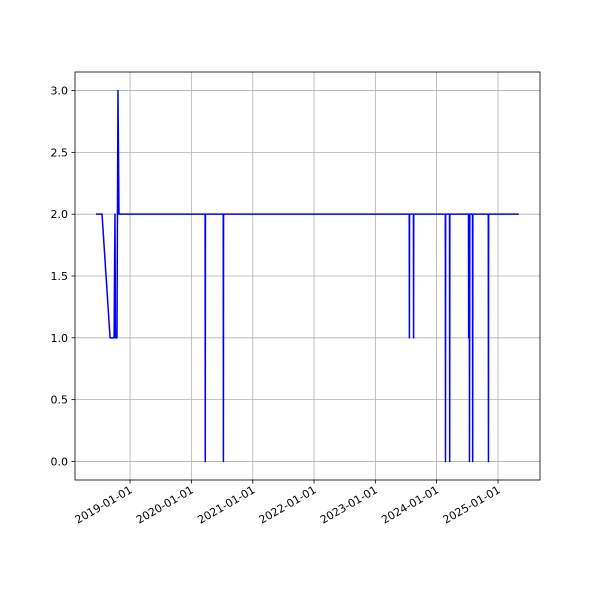 The width and height of the screenshot is (600, 600). I want to click on y-tick-label: 2.5, so click(60, 152).